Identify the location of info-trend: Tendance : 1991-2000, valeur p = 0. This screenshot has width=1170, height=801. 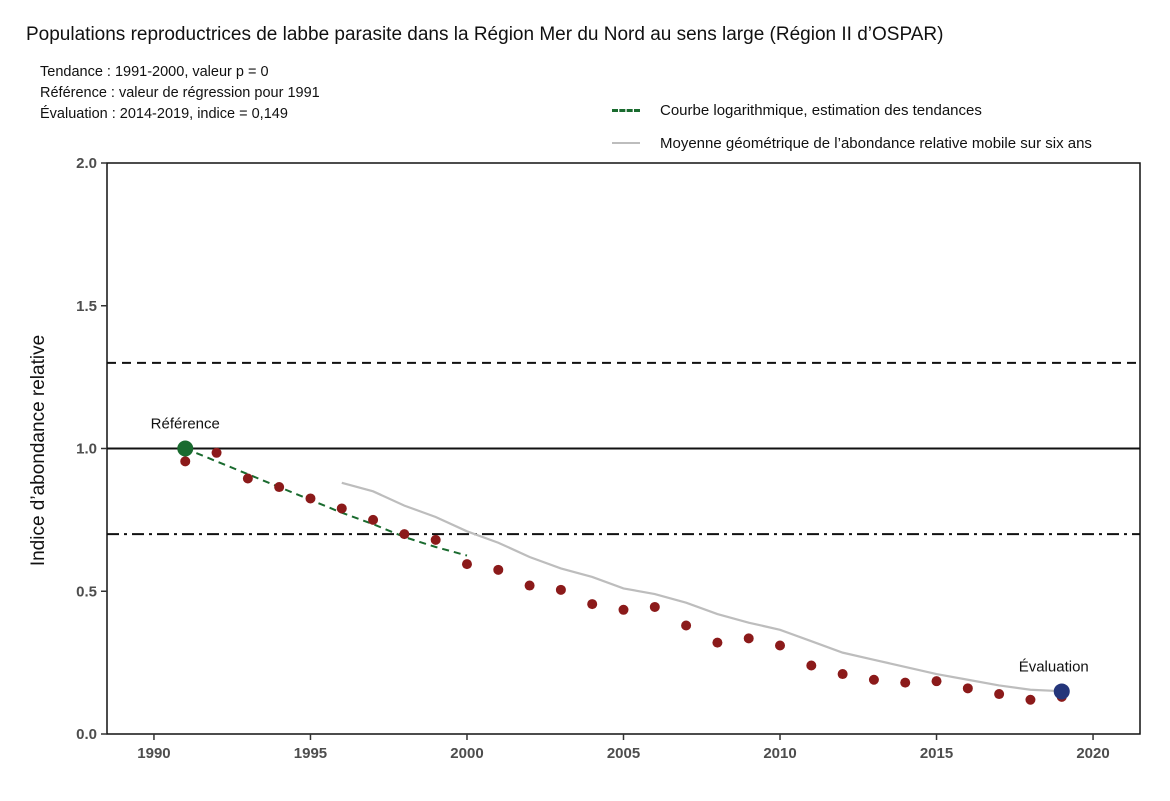
(154, 72).